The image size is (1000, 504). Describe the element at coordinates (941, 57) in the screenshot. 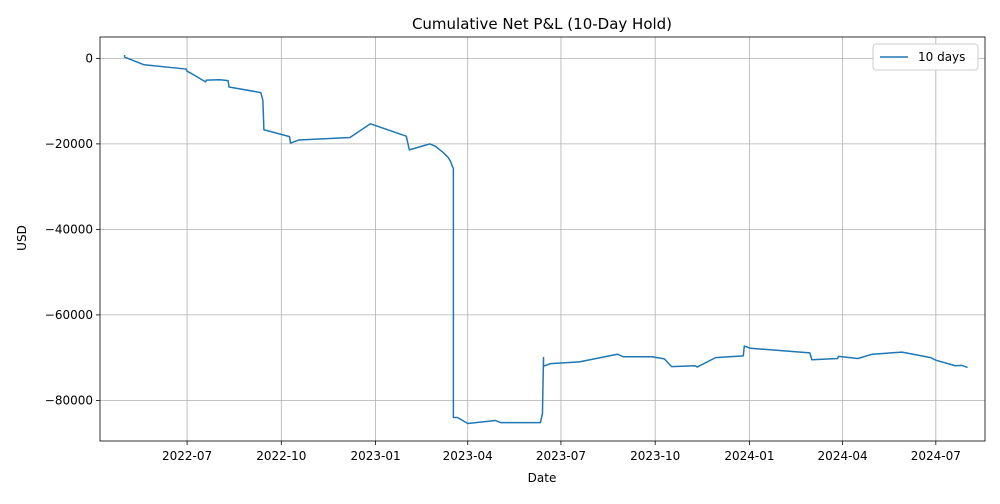

I see `legend-label: 10 days` at that location.